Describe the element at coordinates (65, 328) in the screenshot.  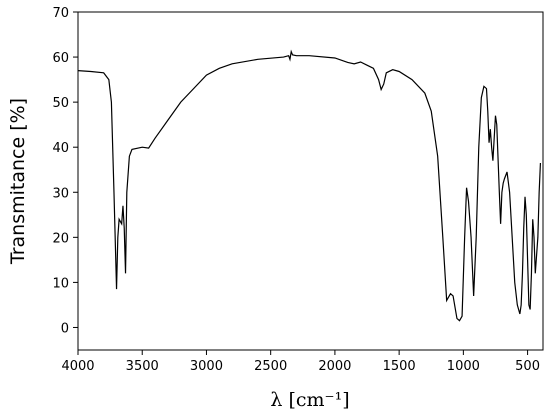
I see `y-tick-label: 0` at that location.